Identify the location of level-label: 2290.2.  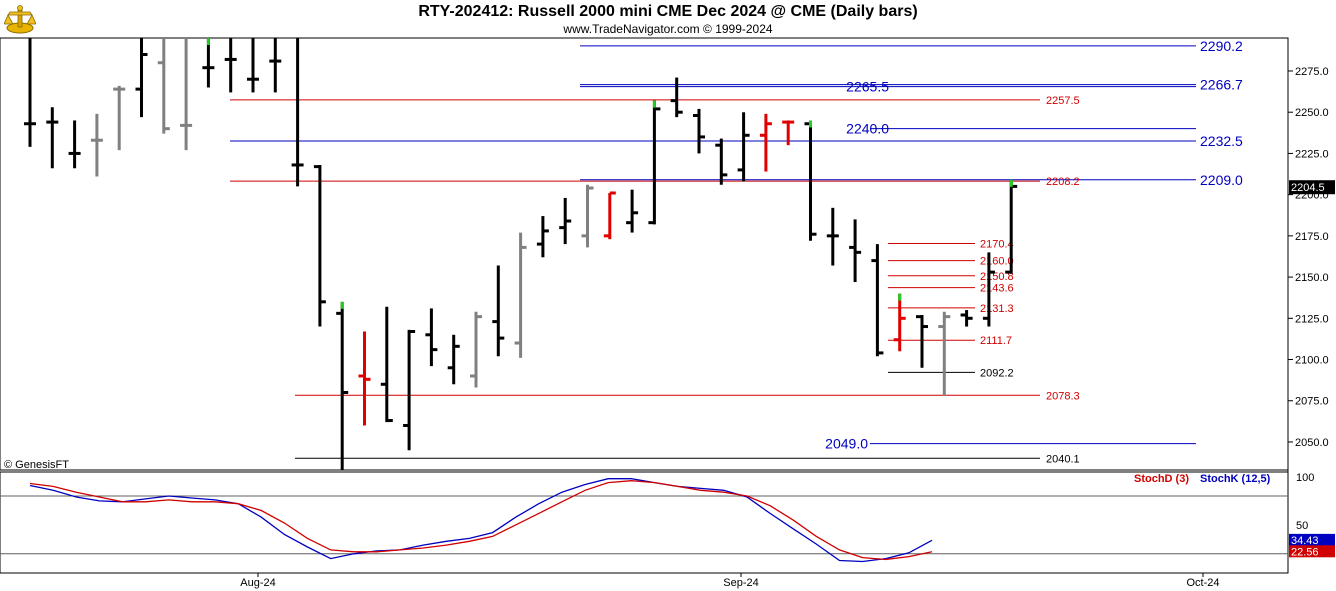
(1221, 46).